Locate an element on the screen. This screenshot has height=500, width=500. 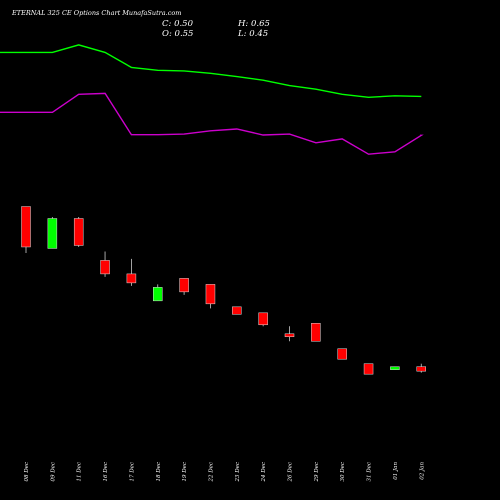
x-tick-label: 24 Dec is located at coordinates (264, 472).